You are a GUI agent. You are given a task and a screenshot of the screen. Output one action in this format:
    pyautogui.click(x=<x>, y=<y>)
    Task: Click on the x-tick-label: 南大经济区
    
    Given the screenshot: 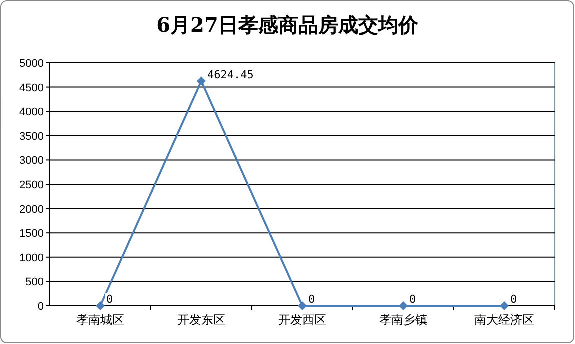 What is the action you would take?
    pyautogui.click(x=504, y=320)
    